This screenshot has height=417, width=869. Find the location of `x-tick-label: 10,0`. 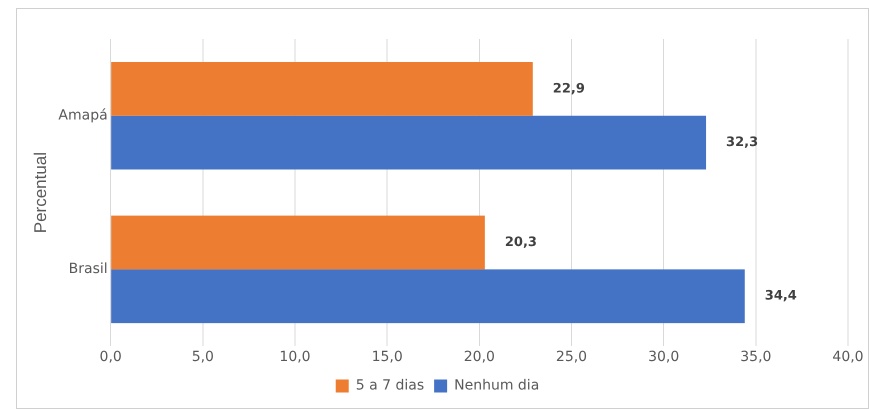

x-tick-label: 10,0 is located at coordinates (295, 357).